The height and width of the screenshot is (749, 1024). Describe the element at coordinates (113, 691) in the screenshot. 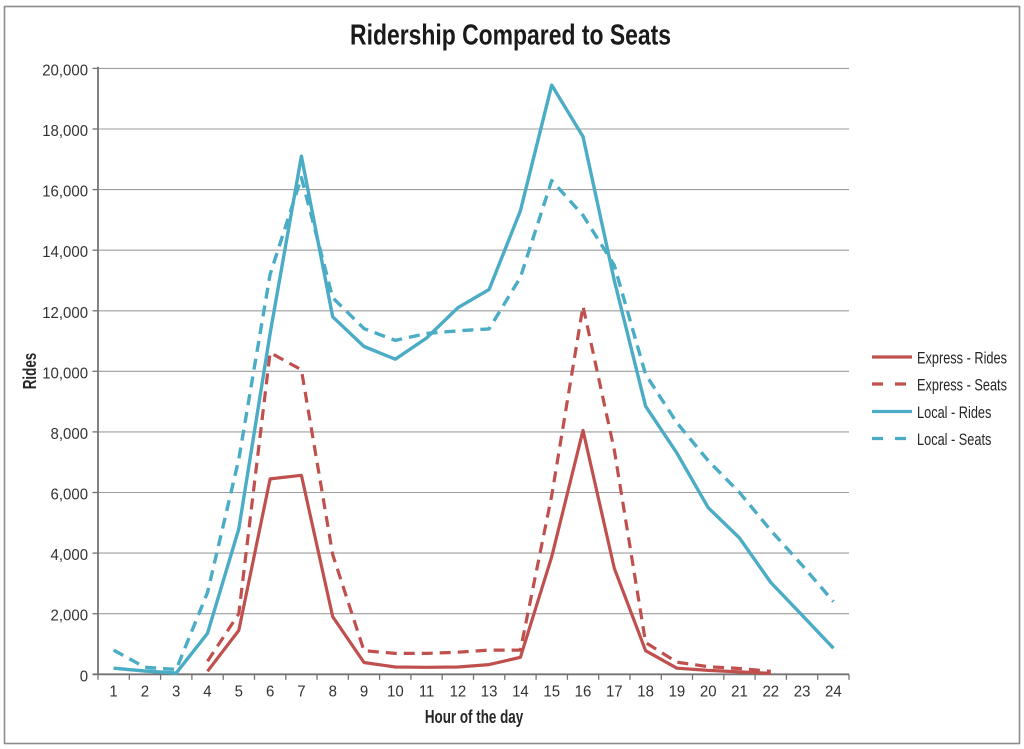

I see `svg-text: 1` at that location.